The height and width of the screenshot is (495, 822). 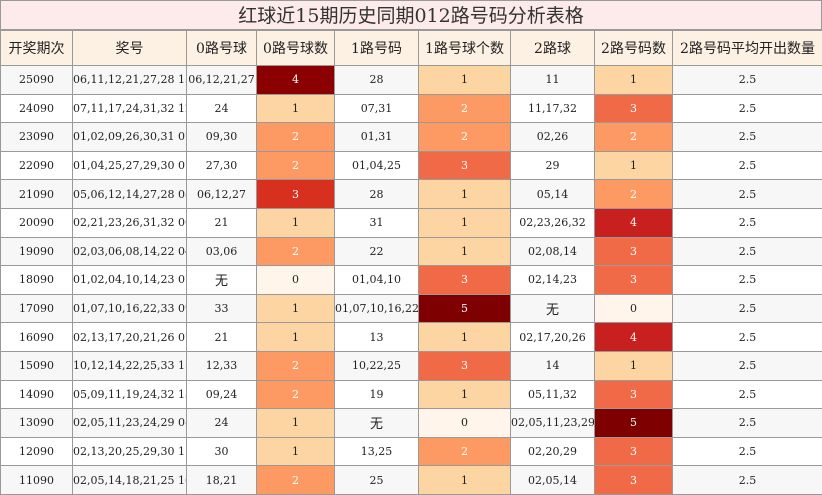 What do you see at coordinates (37, 480) in the screenshot?
I see `period-cell: 11090` at bounding box center [37, 480].